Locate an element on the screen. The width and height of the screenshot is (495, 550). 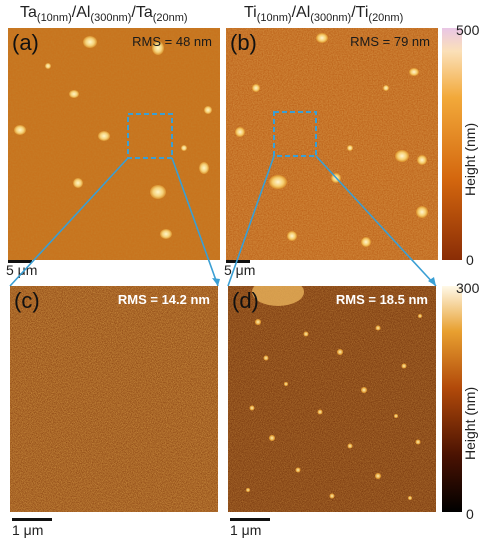
rms-value-a: RMS = 48 nm is located at coordinates (172, 41).